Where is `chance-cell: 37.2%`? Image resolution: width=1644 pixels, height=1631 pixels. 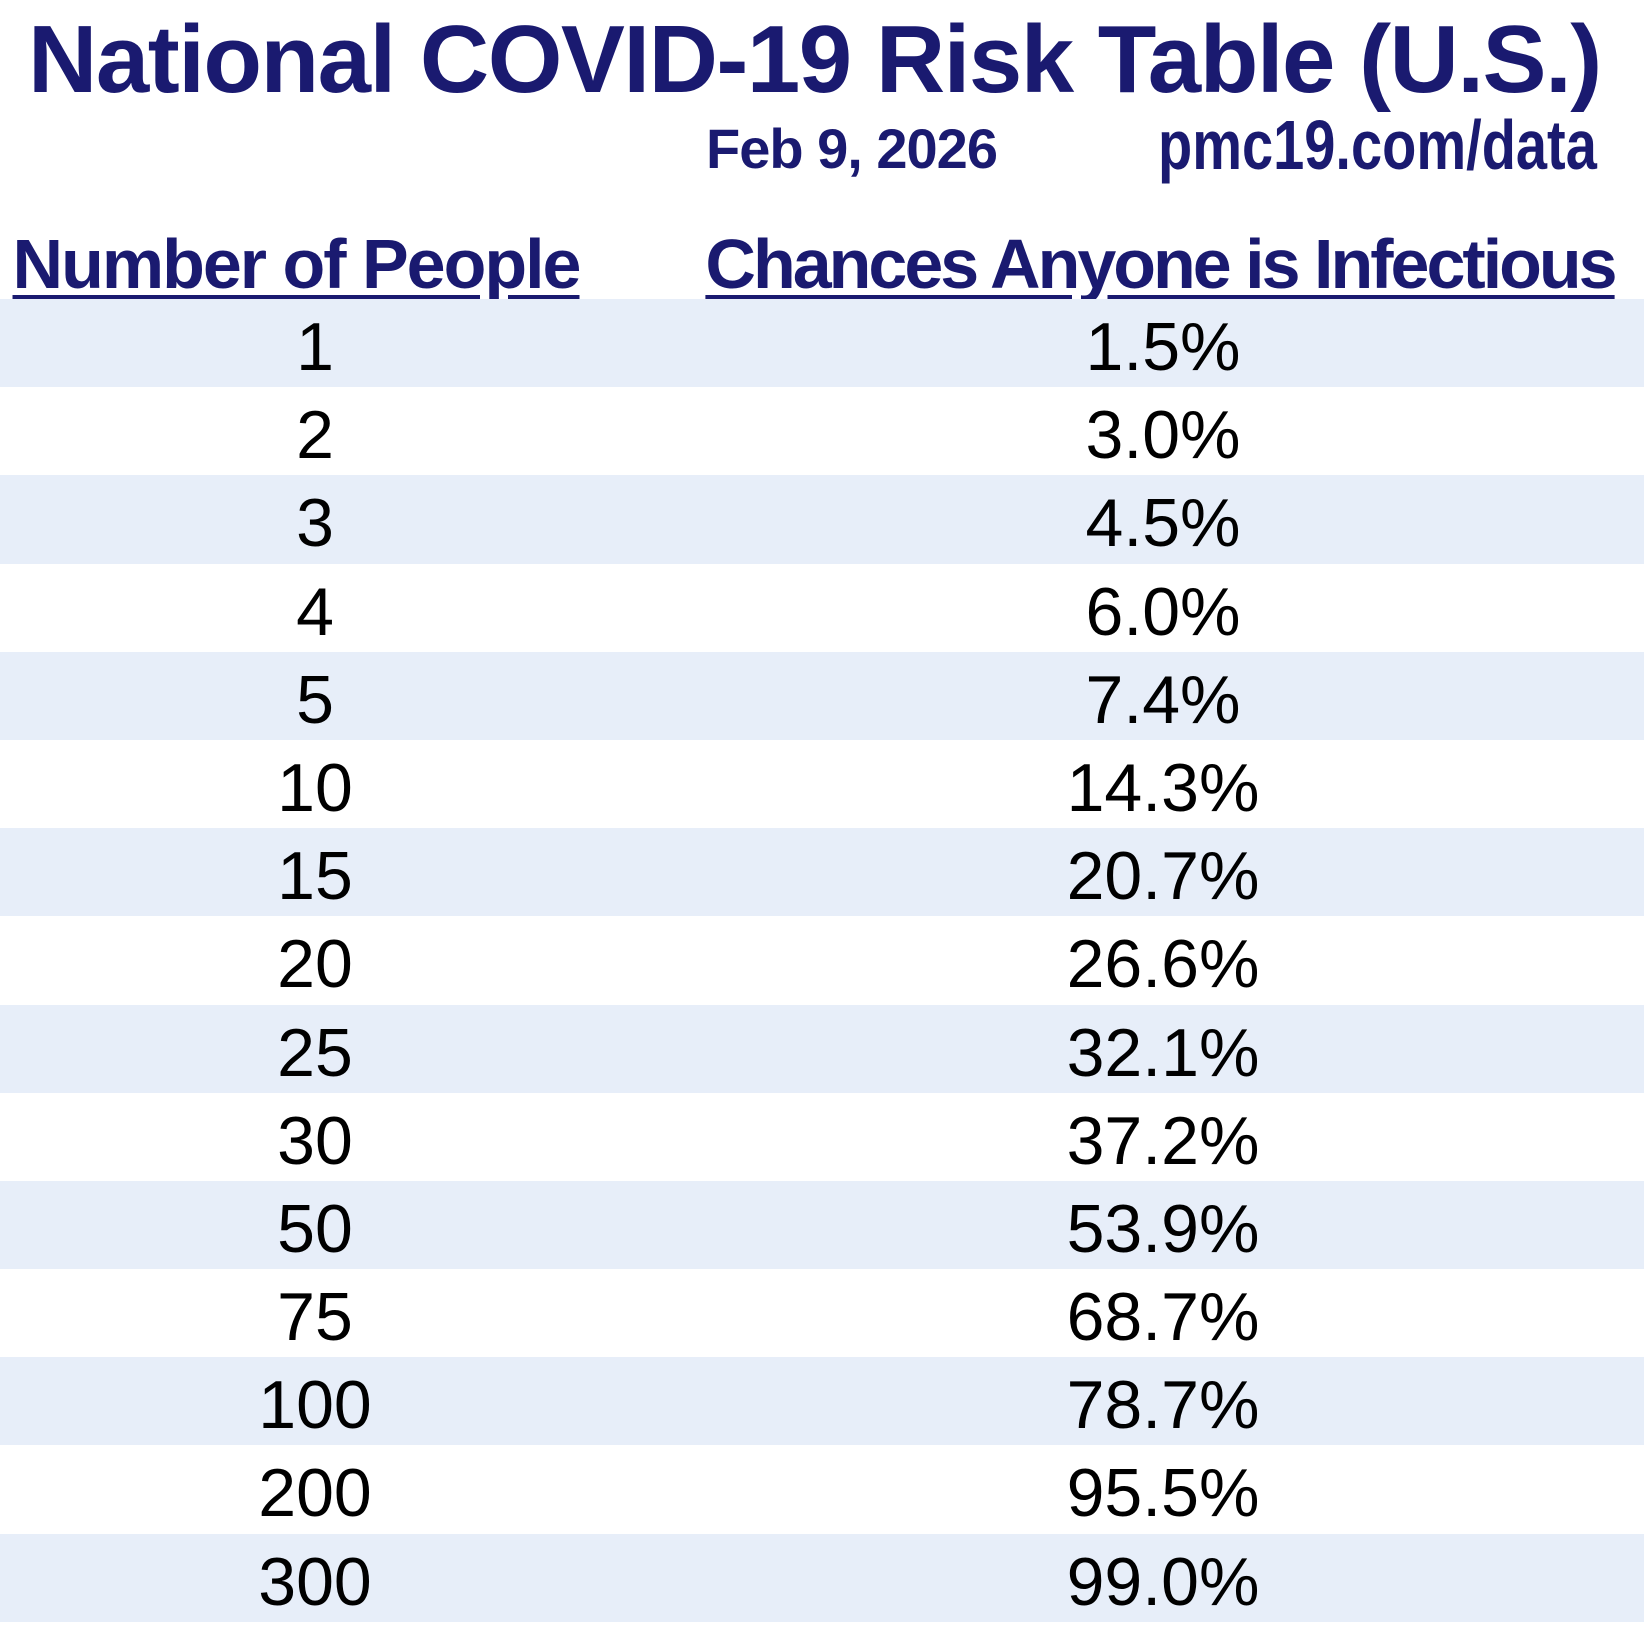
chance-cell: 37.2% is located at coordinates (1163, 1140).